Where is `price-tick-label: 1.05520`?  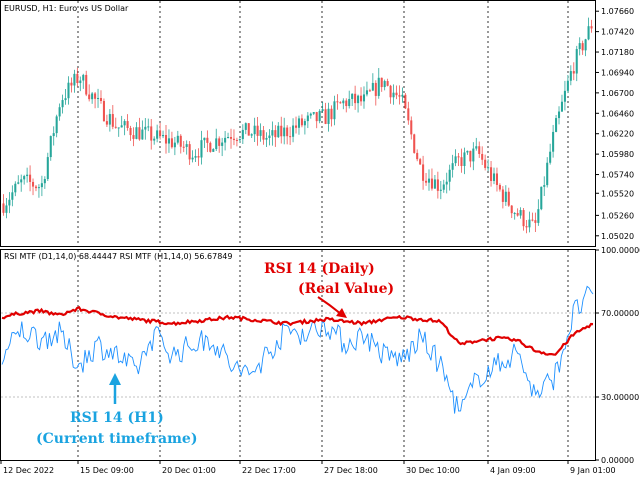
price-tick-label: 1.05520 is located at coordinates (617, 193).